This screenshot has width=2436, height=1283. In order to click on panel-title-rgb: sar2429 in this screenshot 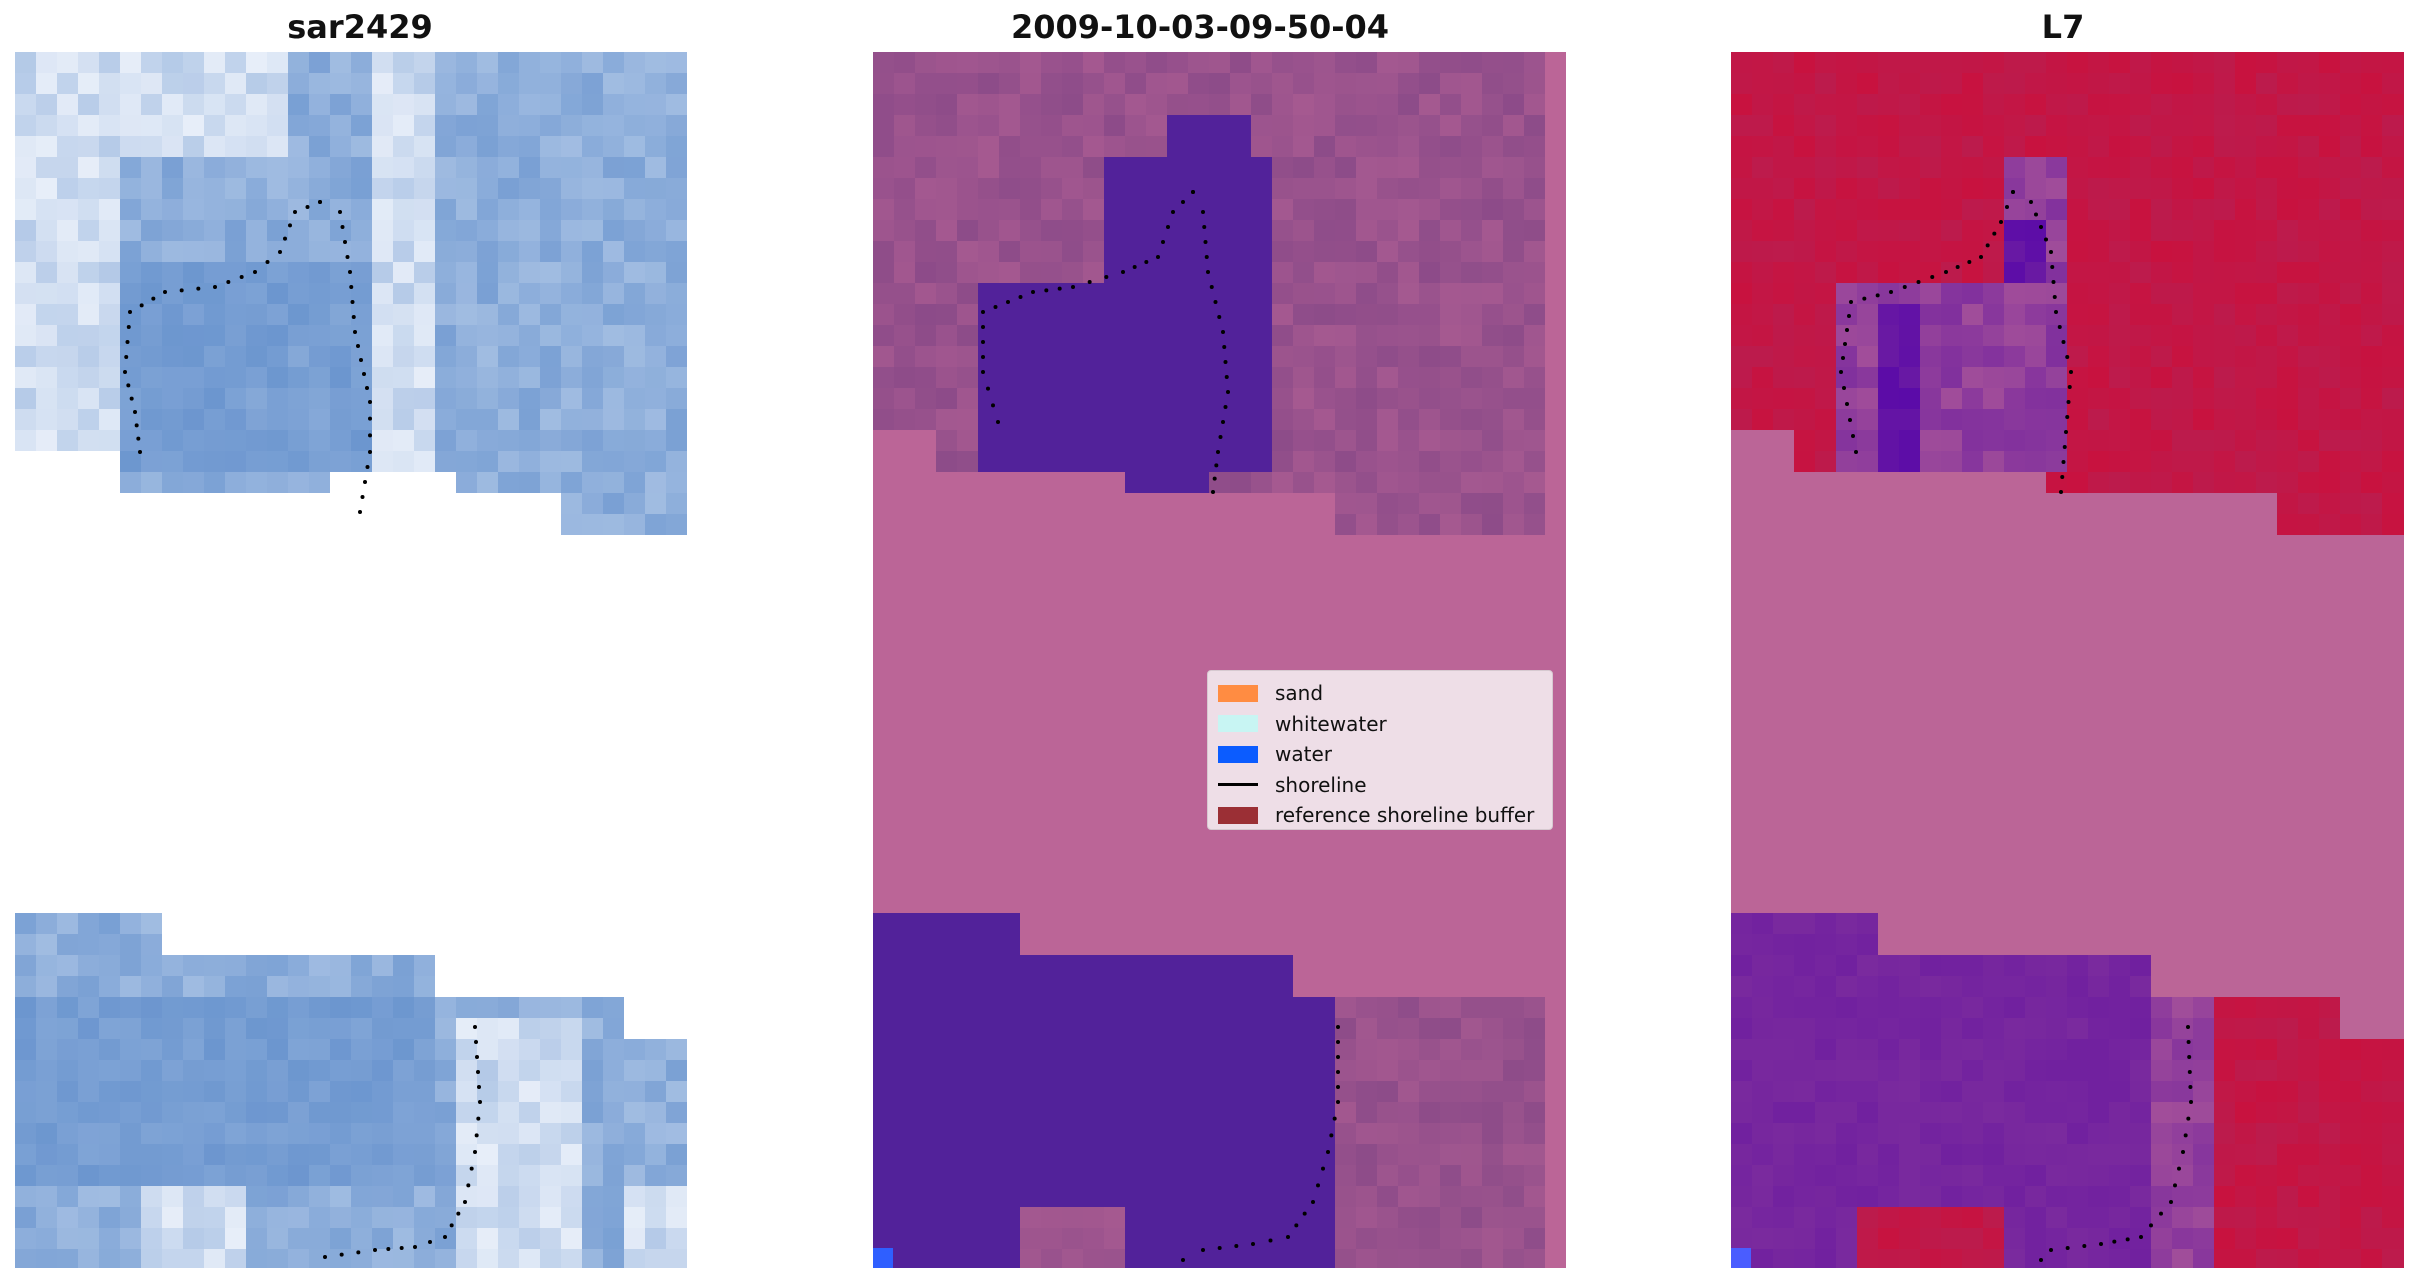, I will do `click(360, 27)`.